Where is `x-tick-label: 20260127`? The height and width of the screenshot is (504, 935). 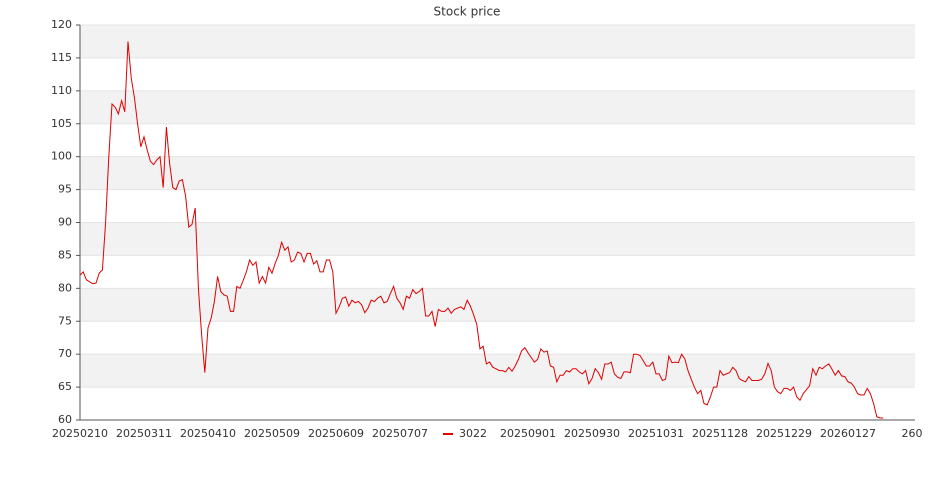
x-tick-label: 20260127 is located at coordinates (848, 433).